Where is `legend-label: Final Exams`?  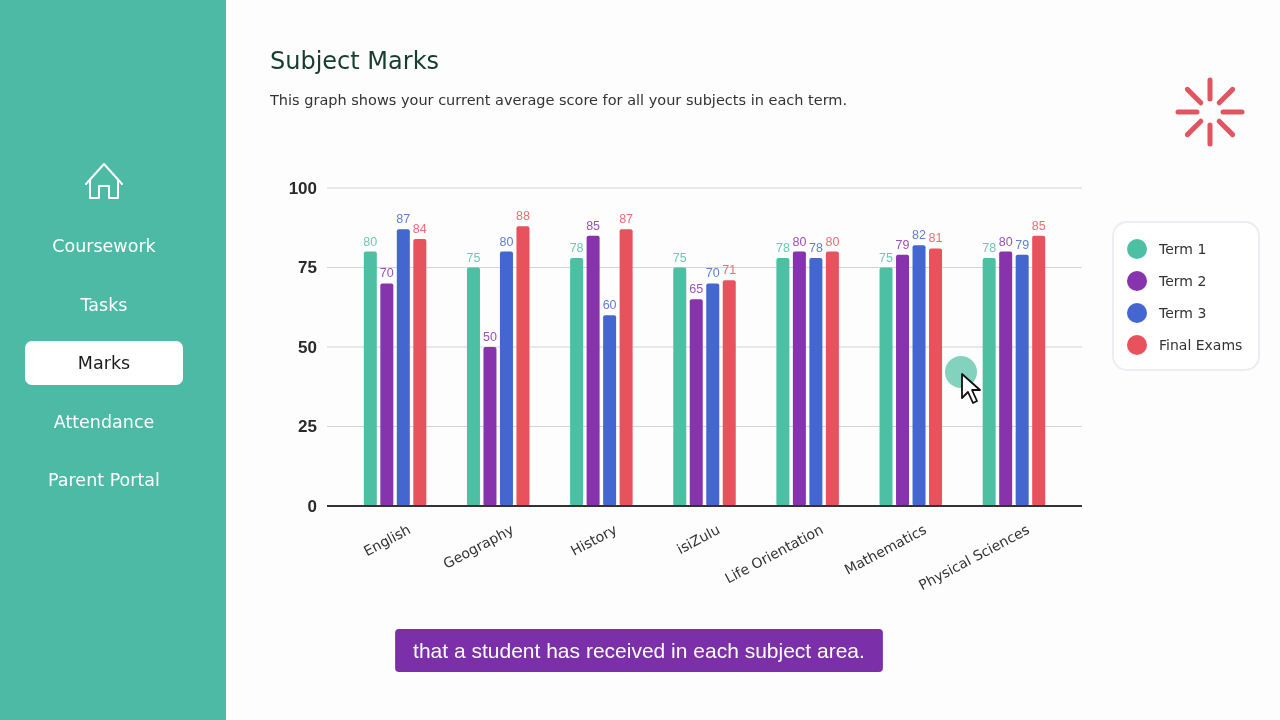 legend-label: Final Exams is located at coordinates (1201, 345).